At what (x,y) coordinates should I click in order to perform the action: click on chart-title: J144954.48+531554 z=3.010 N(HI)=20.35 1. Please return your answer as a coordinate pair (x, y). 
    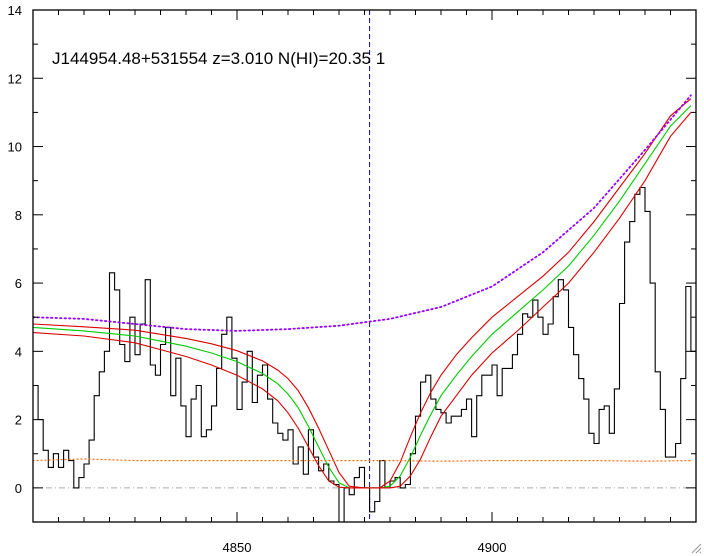
    Looking at the image, I should click on (218, 58).